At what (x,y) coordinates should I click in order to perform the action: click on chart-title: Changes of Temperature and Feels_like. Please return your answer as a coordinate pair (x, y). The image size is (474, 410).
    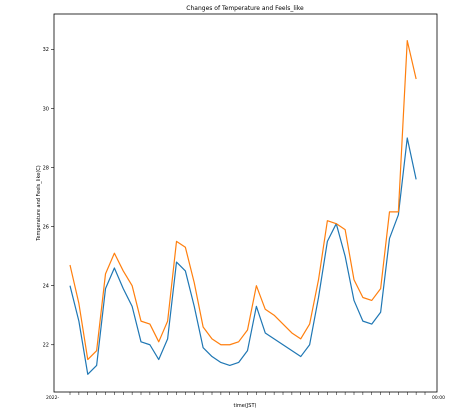
    Looking at the image, I should click on (245, 8).